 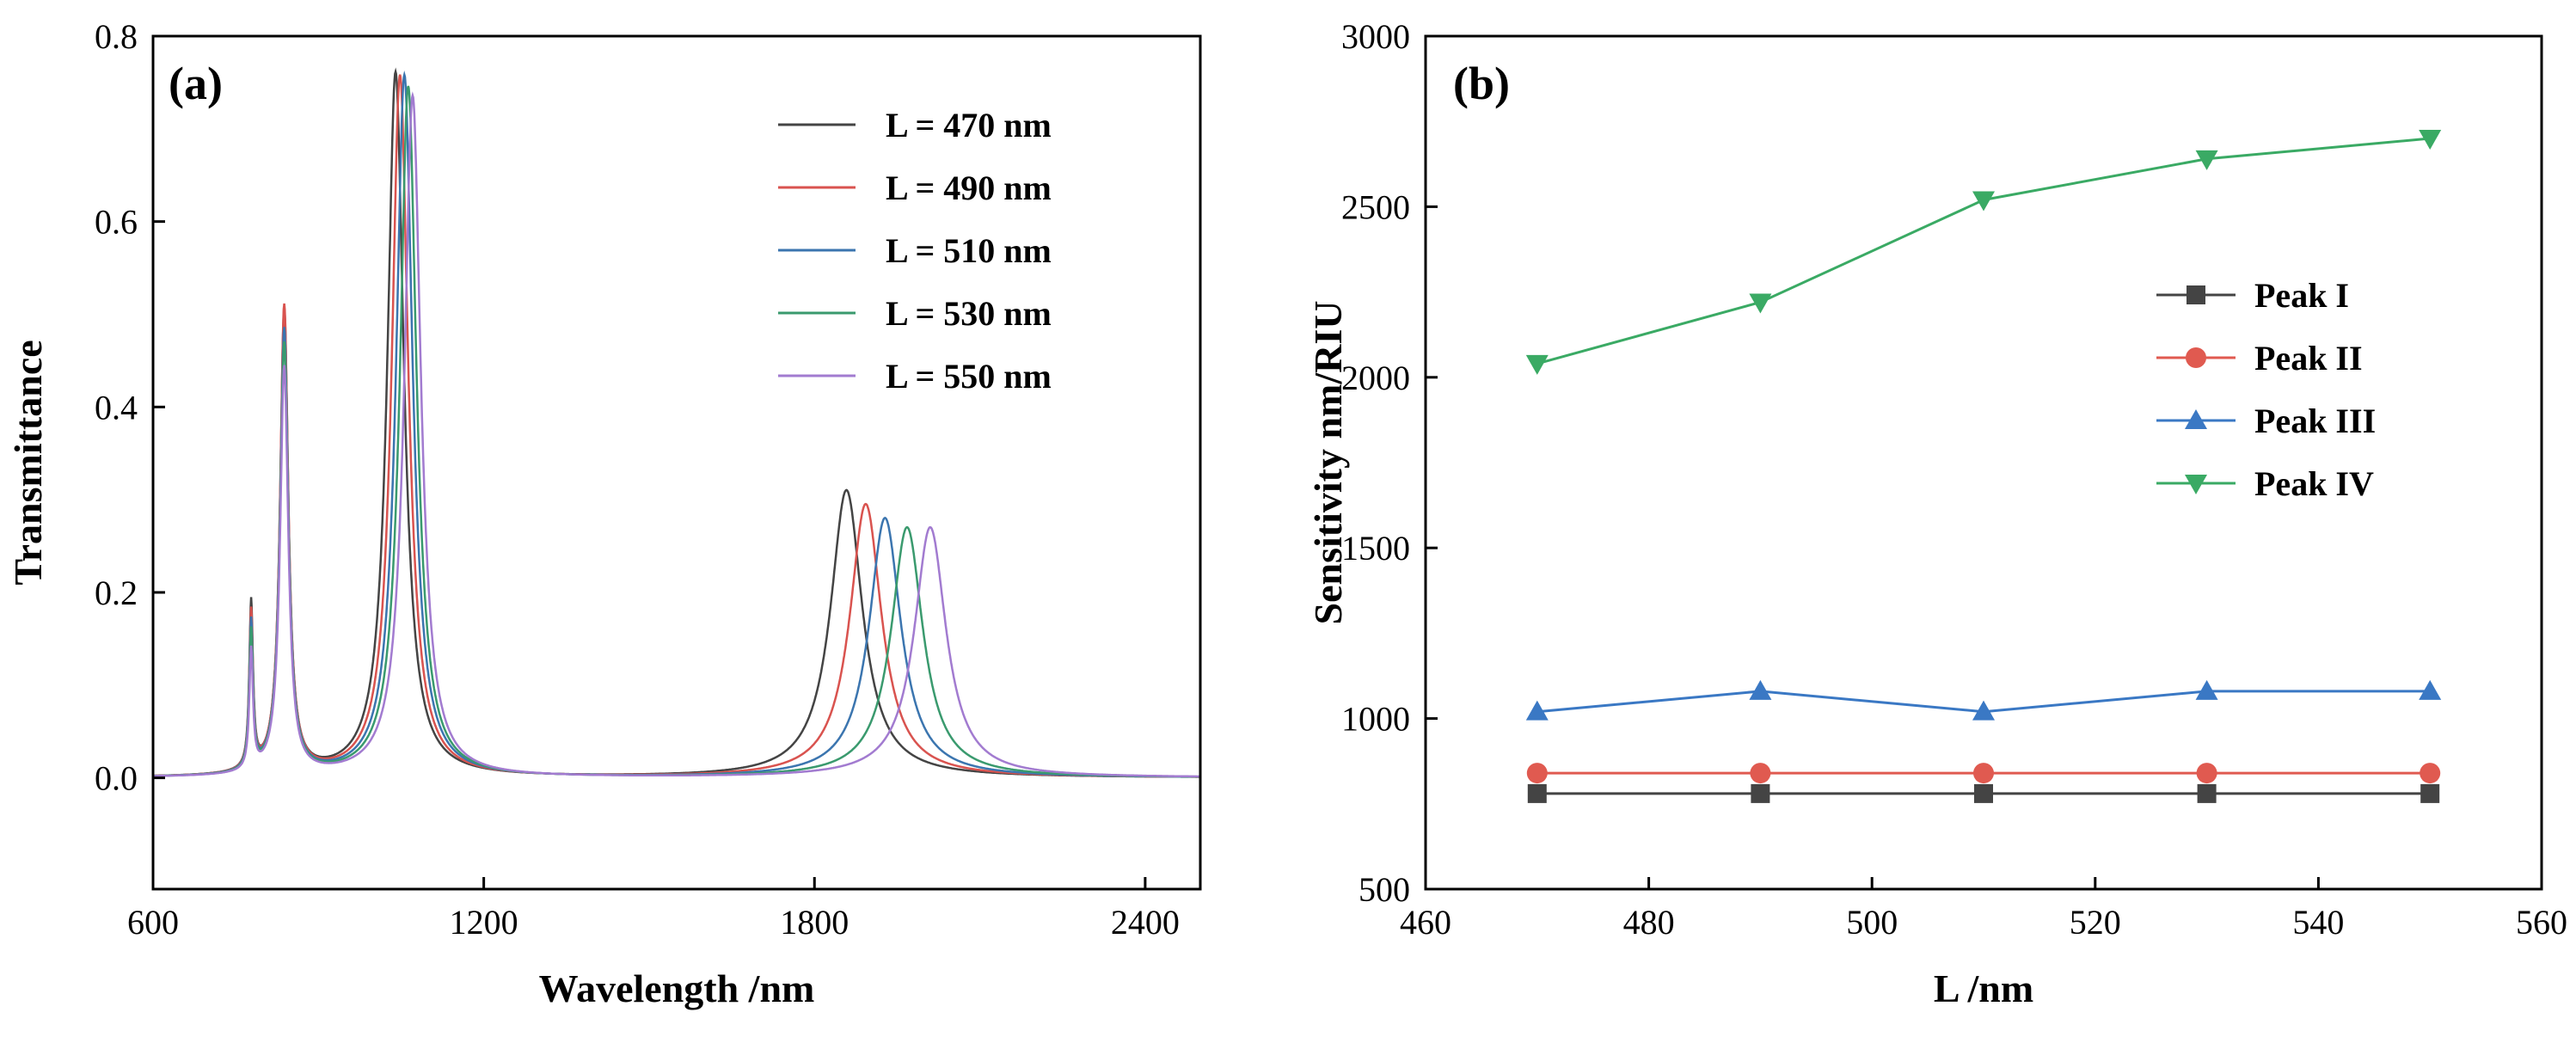 I want to click on panel-a-legend-label: L = 490 nm, so click(x=969, y=188).